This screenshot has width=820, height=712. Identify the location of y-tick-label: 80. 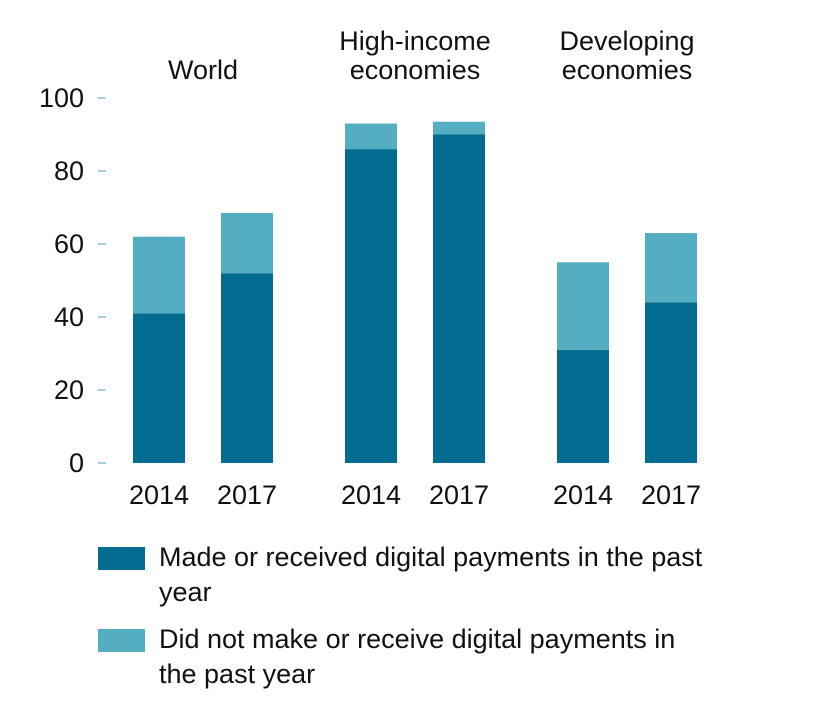
(69, 171).